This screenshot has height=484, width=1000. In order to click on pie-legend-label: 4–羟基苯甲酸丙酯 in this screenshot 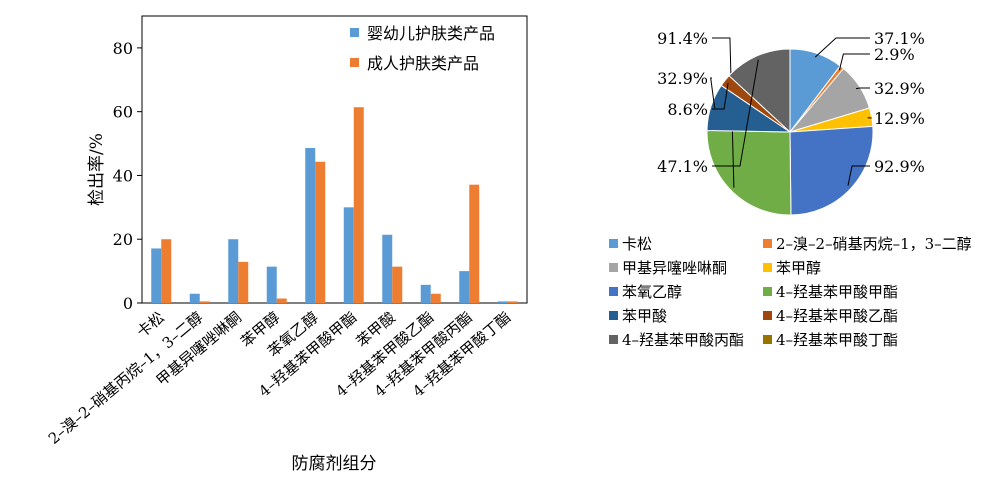, I will do `click(683, 340)`.